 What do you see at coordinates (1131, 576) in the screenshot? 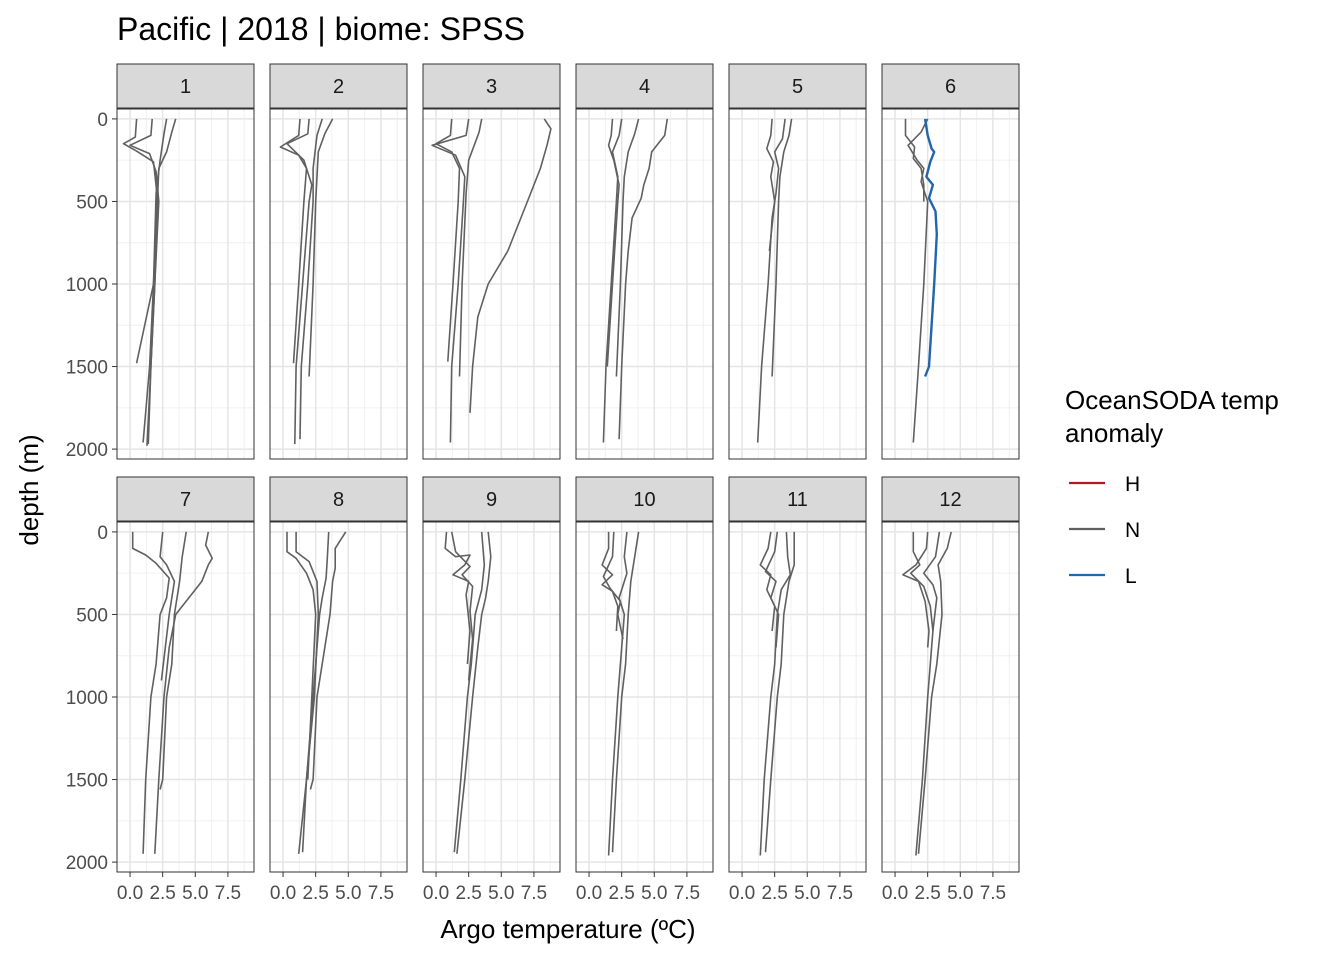
I see `legend-label: L` at bounding box center [1131, 576].